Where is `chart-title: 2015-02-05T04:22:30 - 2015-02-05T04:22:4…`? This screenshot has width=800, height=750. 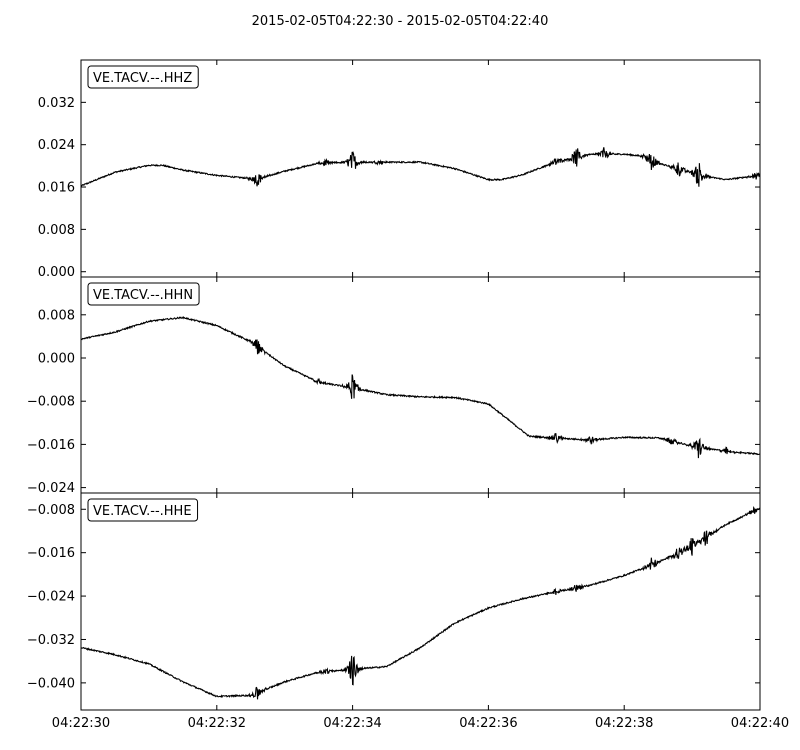 chart-title: 2015-02-05T04:22:30 - 2015-02-05T04:22:4… is located at coordinates (400, 21).